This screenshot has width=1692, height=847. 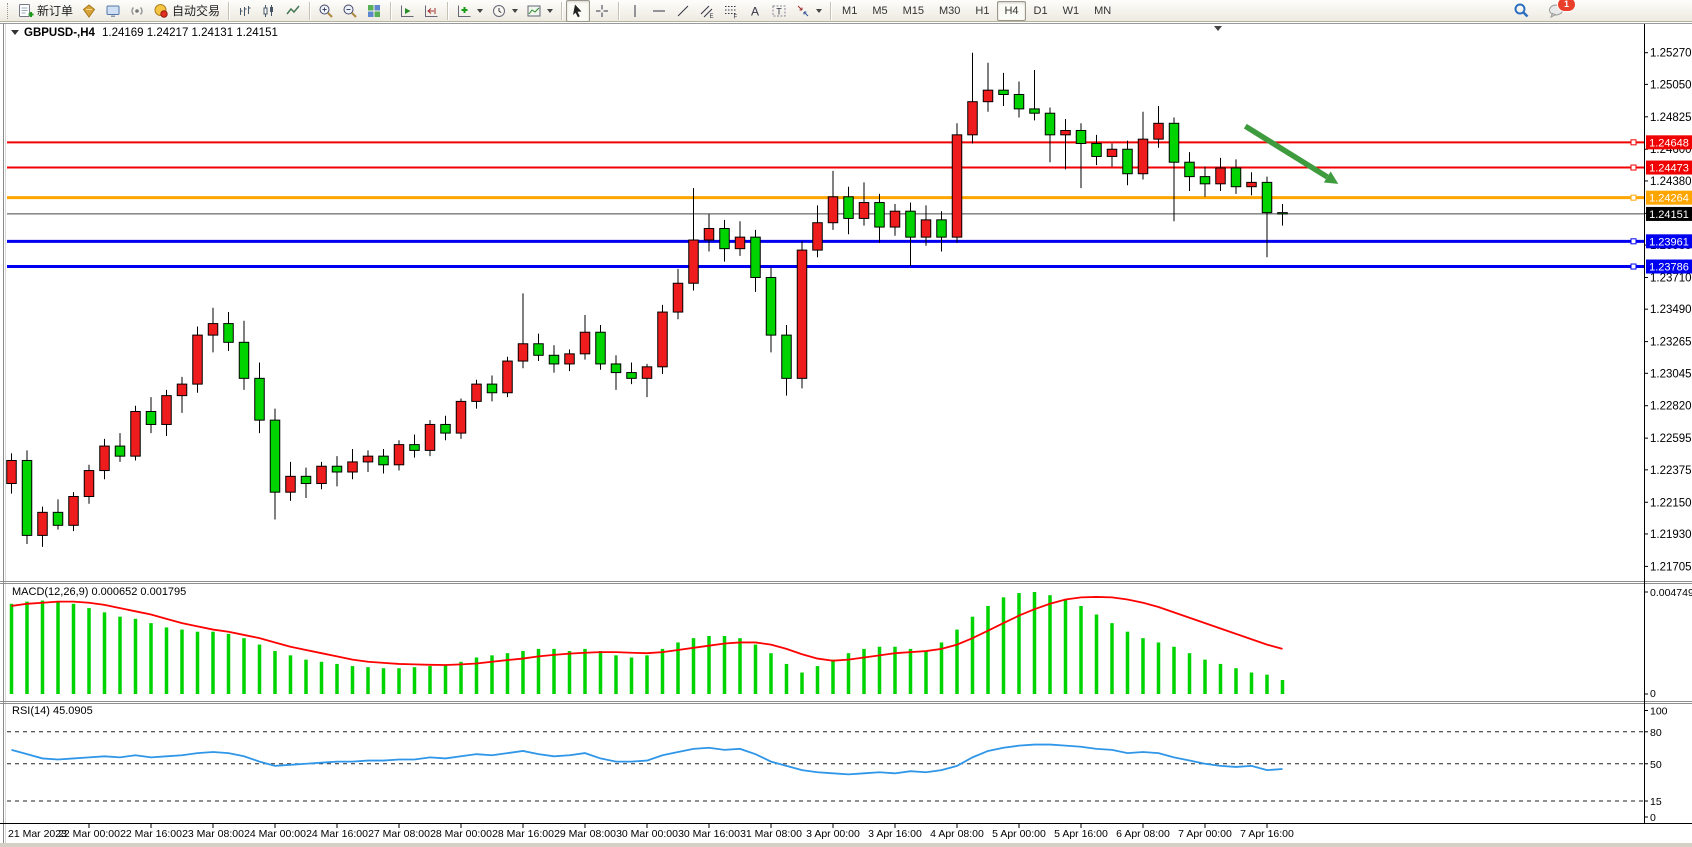 I want to click on chevron-down-icon, so click(x=480, y=10).